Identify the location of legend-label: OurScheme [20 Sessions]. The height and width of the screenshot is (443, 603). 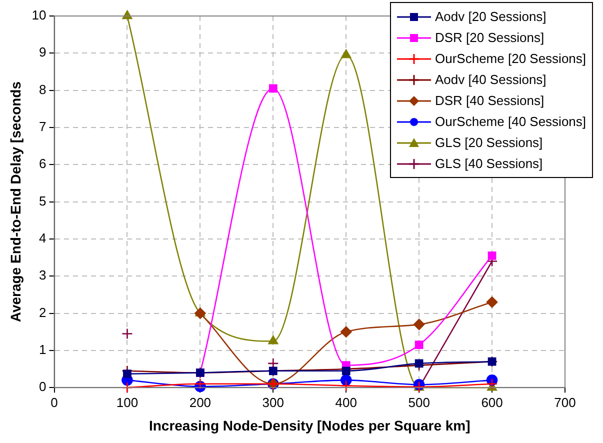
(510, 58).